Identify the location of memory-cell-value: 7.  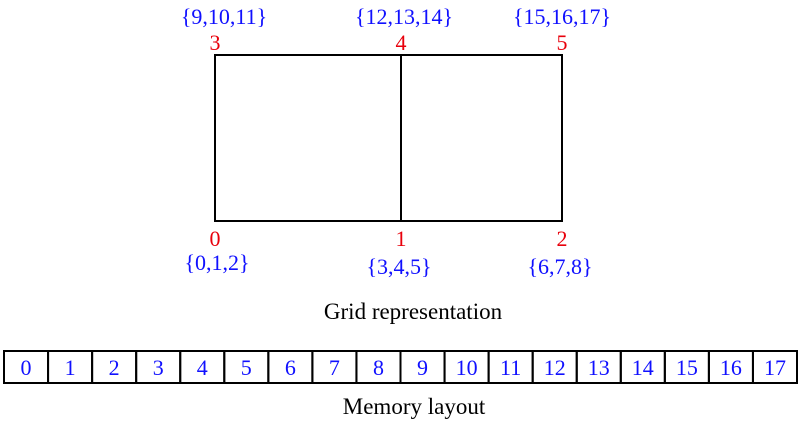
(334, 367).